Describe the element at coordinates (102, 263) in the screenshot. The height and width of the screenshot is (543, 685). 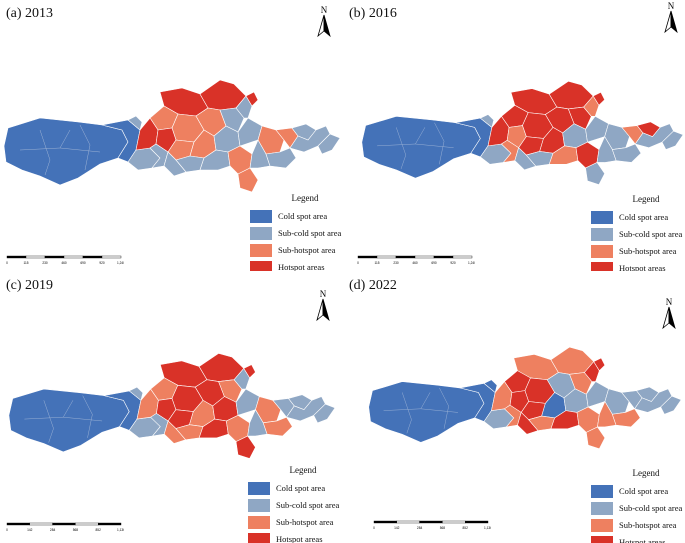
I see `scale-tick-label: 920` at that location.